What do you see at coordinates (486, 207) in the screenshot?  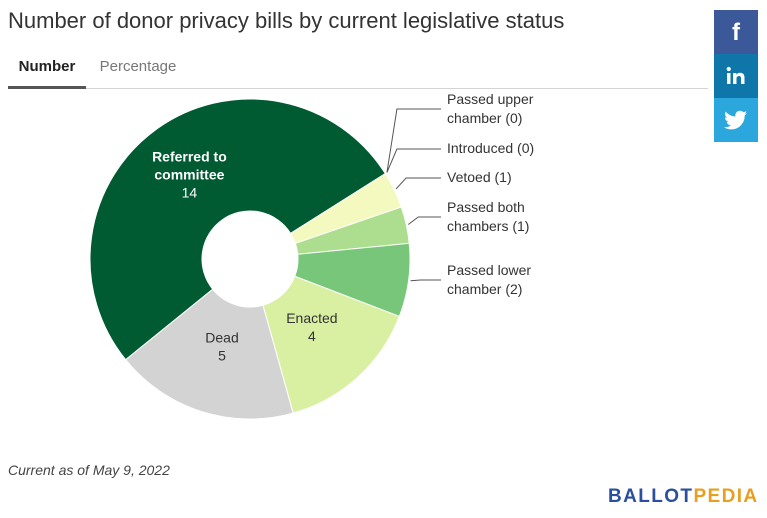 I see `svg-text: Passed both` at bounding box center [486, 207].